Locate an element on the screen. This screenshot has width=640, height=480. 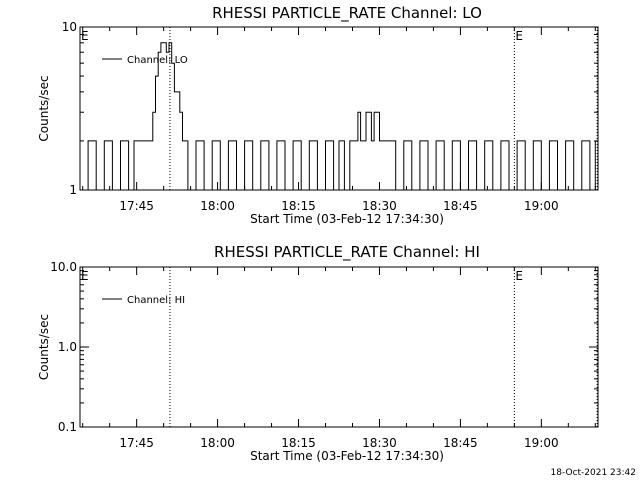
chart-title: RHESSI PARTICLE_RATE Channel: LO is located at coordinates (347, 13).